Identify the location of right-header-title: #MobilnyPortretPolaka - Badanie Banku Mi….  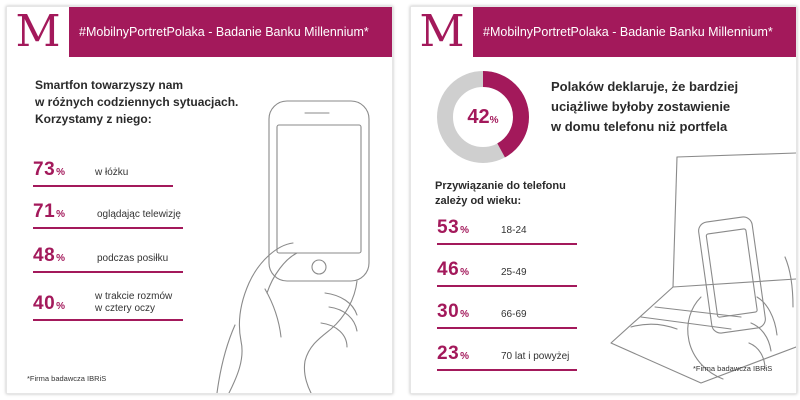
(628, 32).